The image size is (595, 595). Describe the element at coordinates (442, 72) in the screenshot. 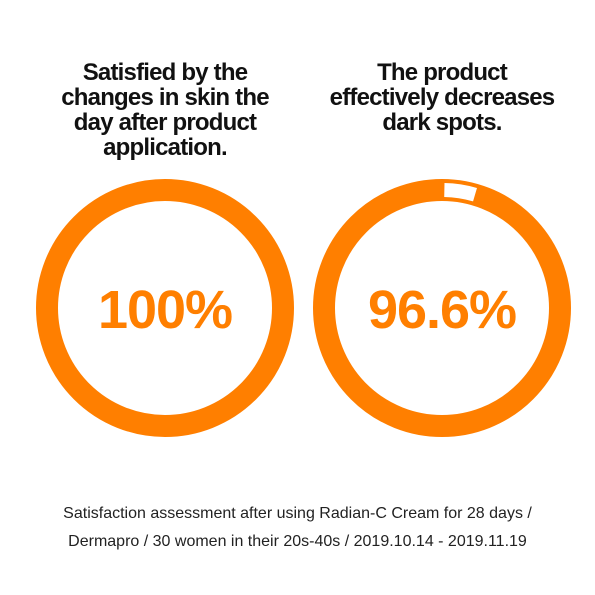

I see `stat-title-line: The product` at that location.